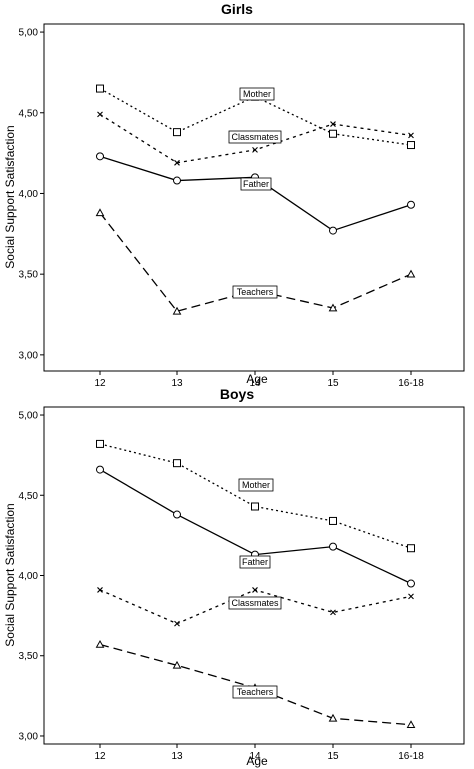 This screenshot has height=769, width=474. I want to click on chart-title: Girls, so click(237, 9).